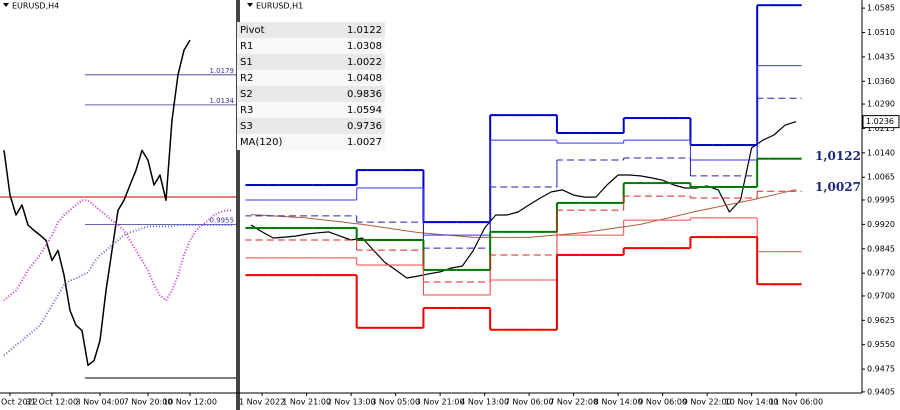 The image size is (900, 410). I want to click on y-tick-label: 1.0360, so click(881, 81).